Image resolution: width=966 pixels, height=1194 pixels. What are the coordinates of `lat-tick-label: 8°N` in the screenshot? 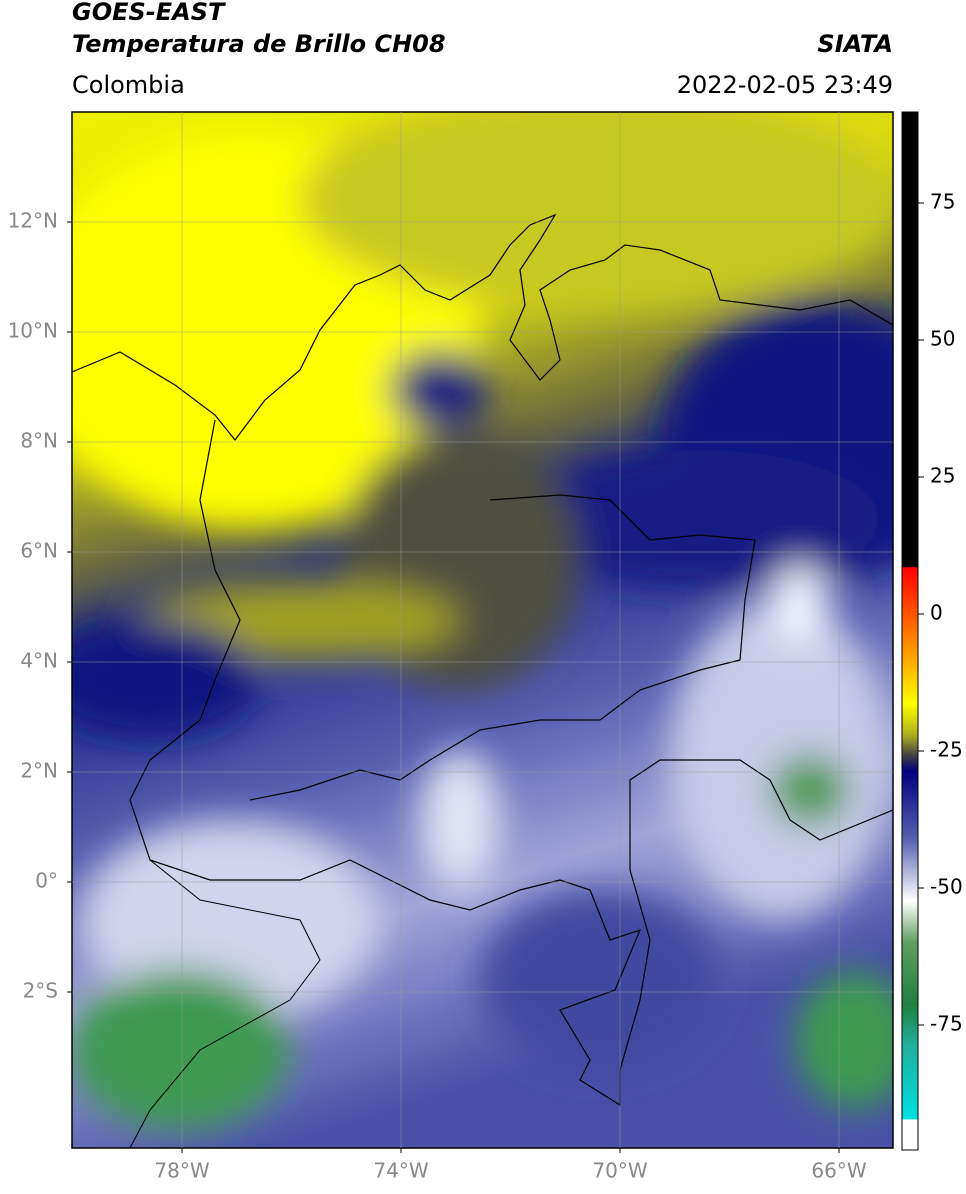 It's located at (39, 441).